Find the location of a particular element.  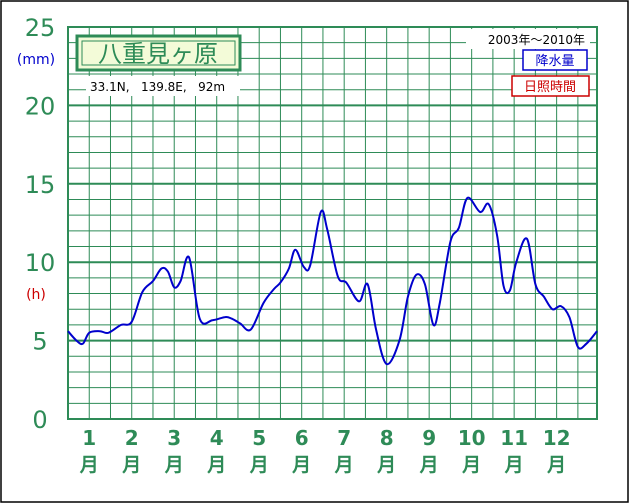

y-tick-label: 15 is located at coordinates (40, 185).